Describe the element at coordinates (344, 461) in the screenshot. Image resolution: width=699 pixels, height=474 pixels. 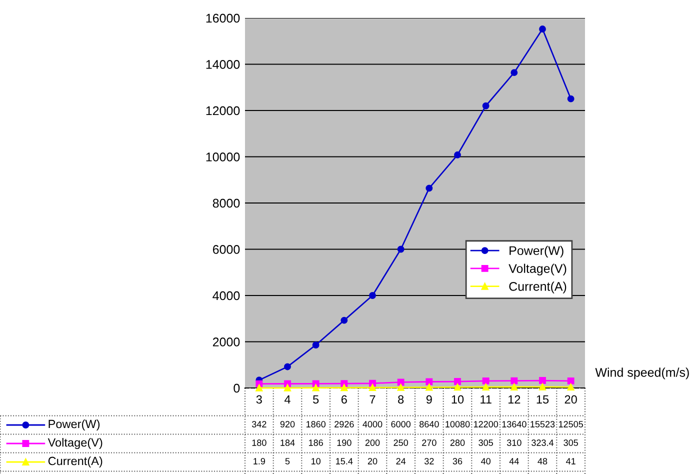
I see `data-label: 15.4` at that location.